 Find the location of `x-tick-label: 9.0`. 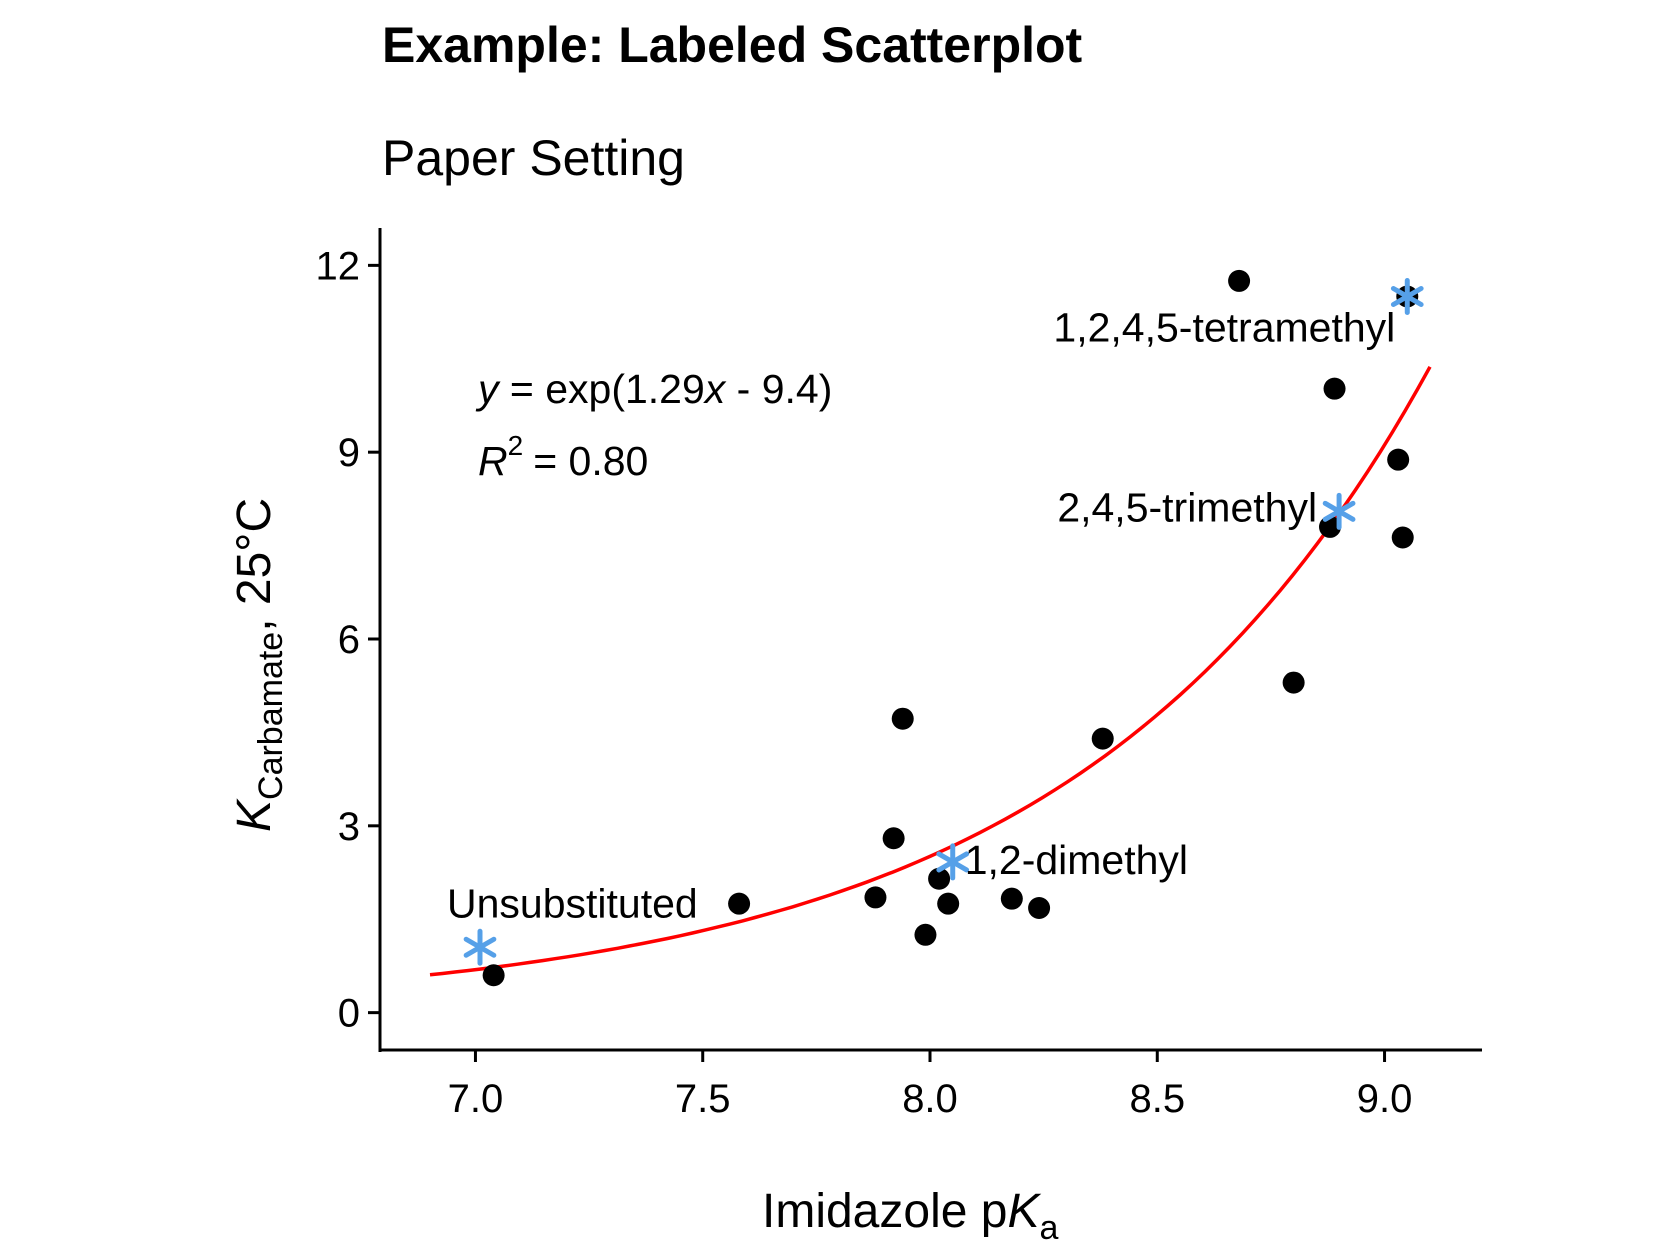

x-tick-label: 9.0 is located at coordinates (1385, 1099).